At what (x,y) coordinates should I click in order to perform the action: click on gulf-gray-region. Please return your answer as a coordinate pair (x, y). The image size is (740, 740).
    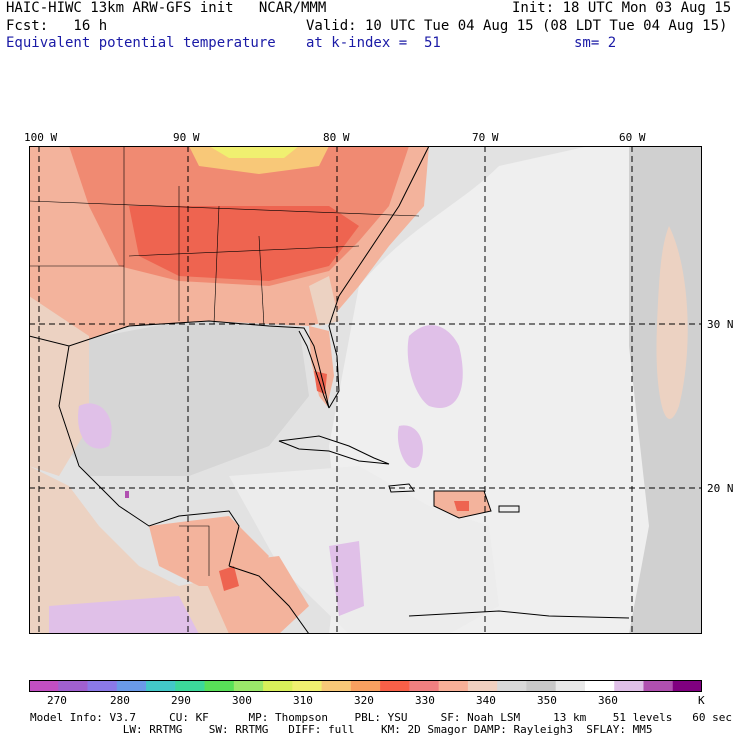
    Looking at the image, I should click on (179, 396).